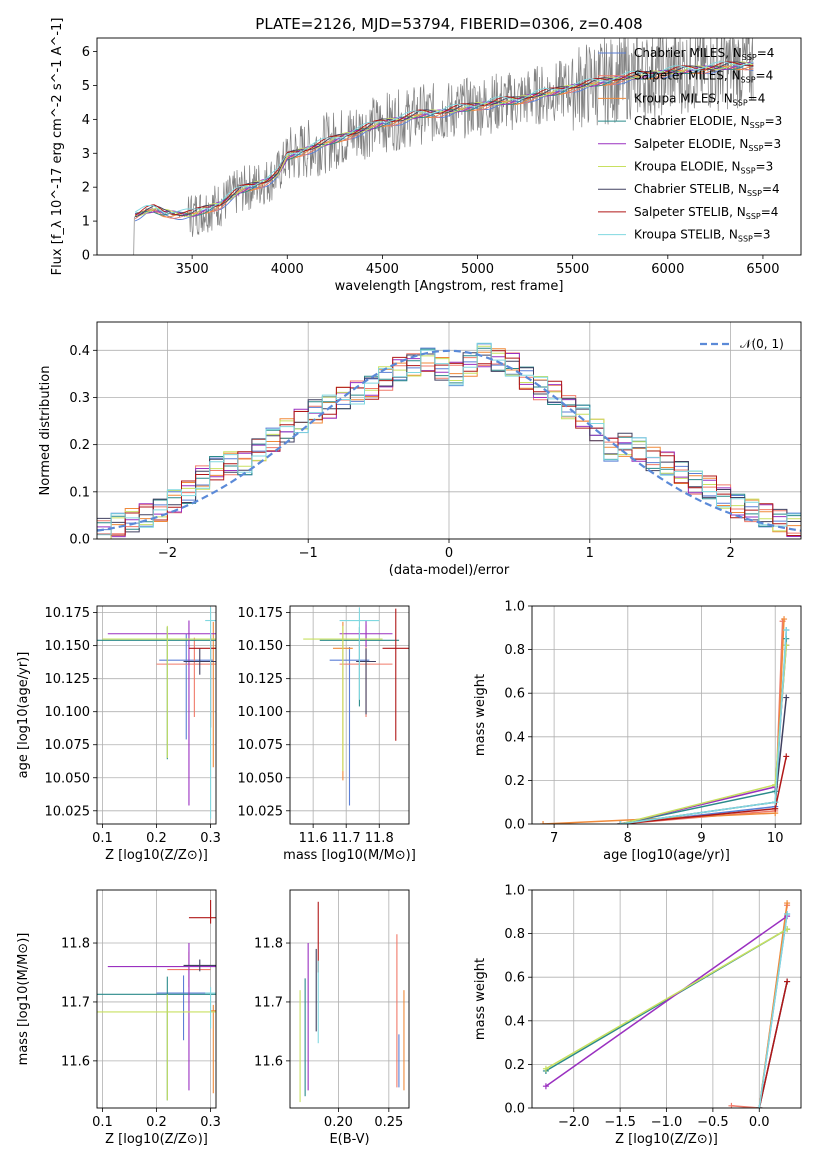 This screenshot has width=819, height=1174. What do you see at coordinates (667, 1122) in the screenshot?
I see `x-tick-label: −1.0` at bounding box center [667, 1122].